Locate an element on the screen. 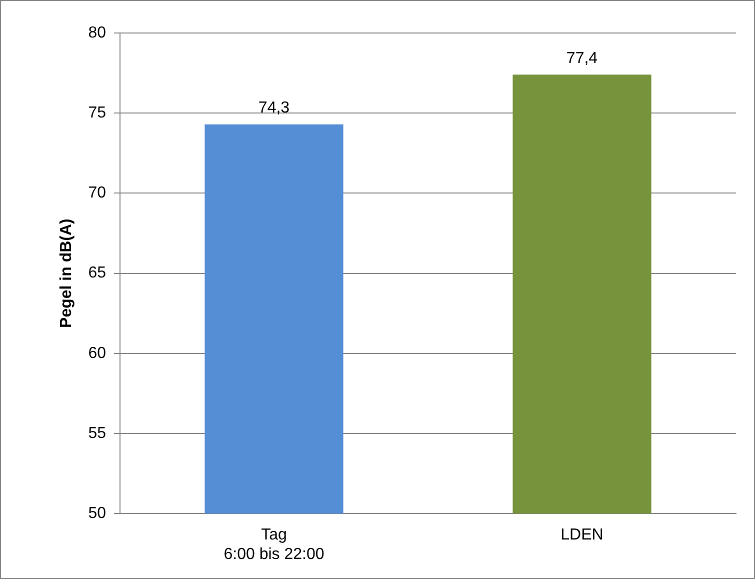 Image resolution: width=755 pixels, height=579 pixels. x-tick-label: LDEN is located at coordinates (582, 535).